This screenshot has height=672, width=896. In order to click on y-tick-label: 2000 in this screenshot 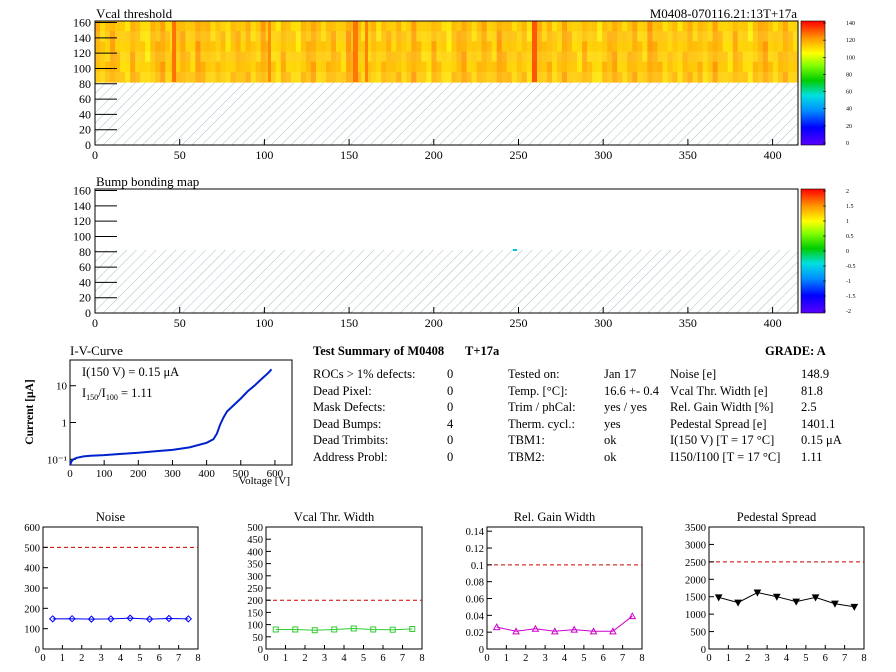, I will do `click(695, 580)`.